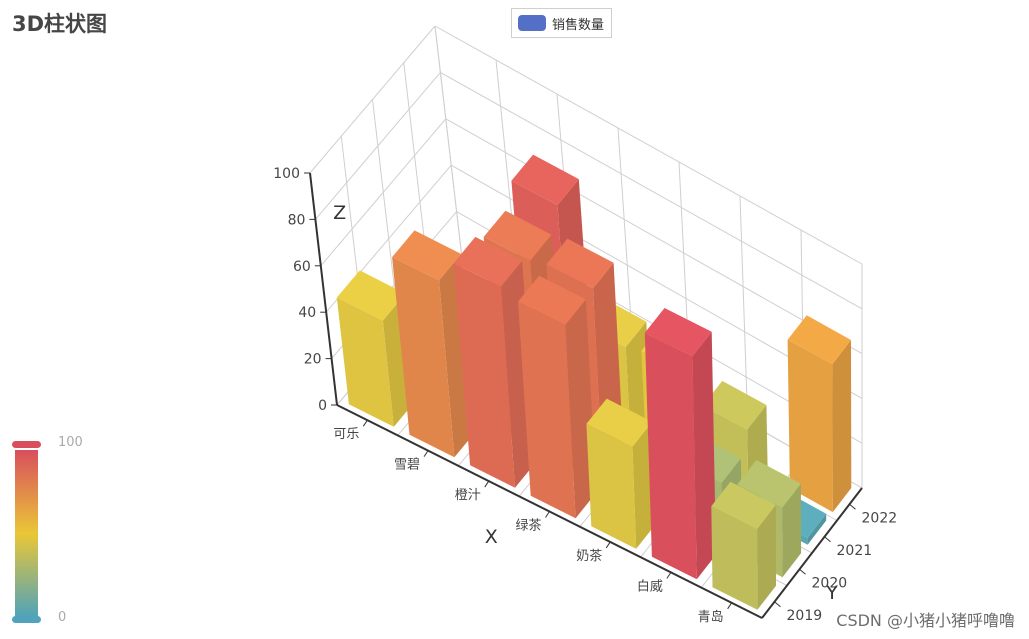 The height and width of the screenshot is (639, 1029). I want to click on visual-map-handle-top, so click(26, 444).